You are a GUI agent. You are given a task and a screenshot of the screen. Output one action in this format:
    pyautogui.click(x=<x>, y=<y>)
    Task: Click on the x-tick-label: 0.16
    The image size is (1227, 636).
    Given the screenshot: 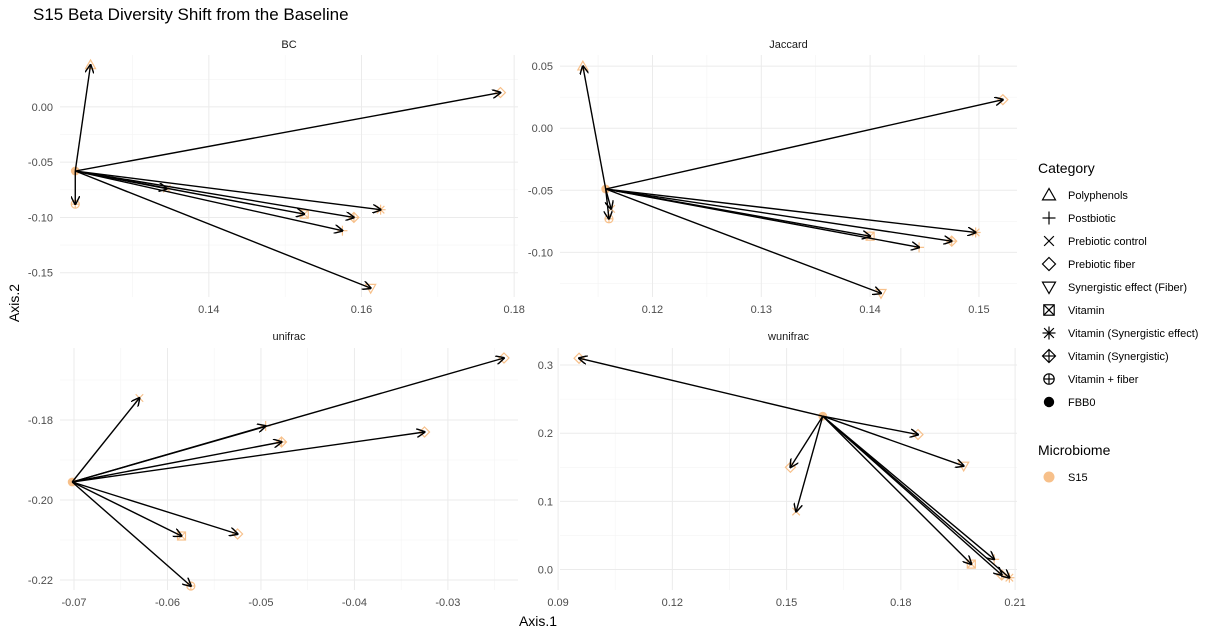 What is the action you would take?
    pyautogui.click(x=361, y=310)
    